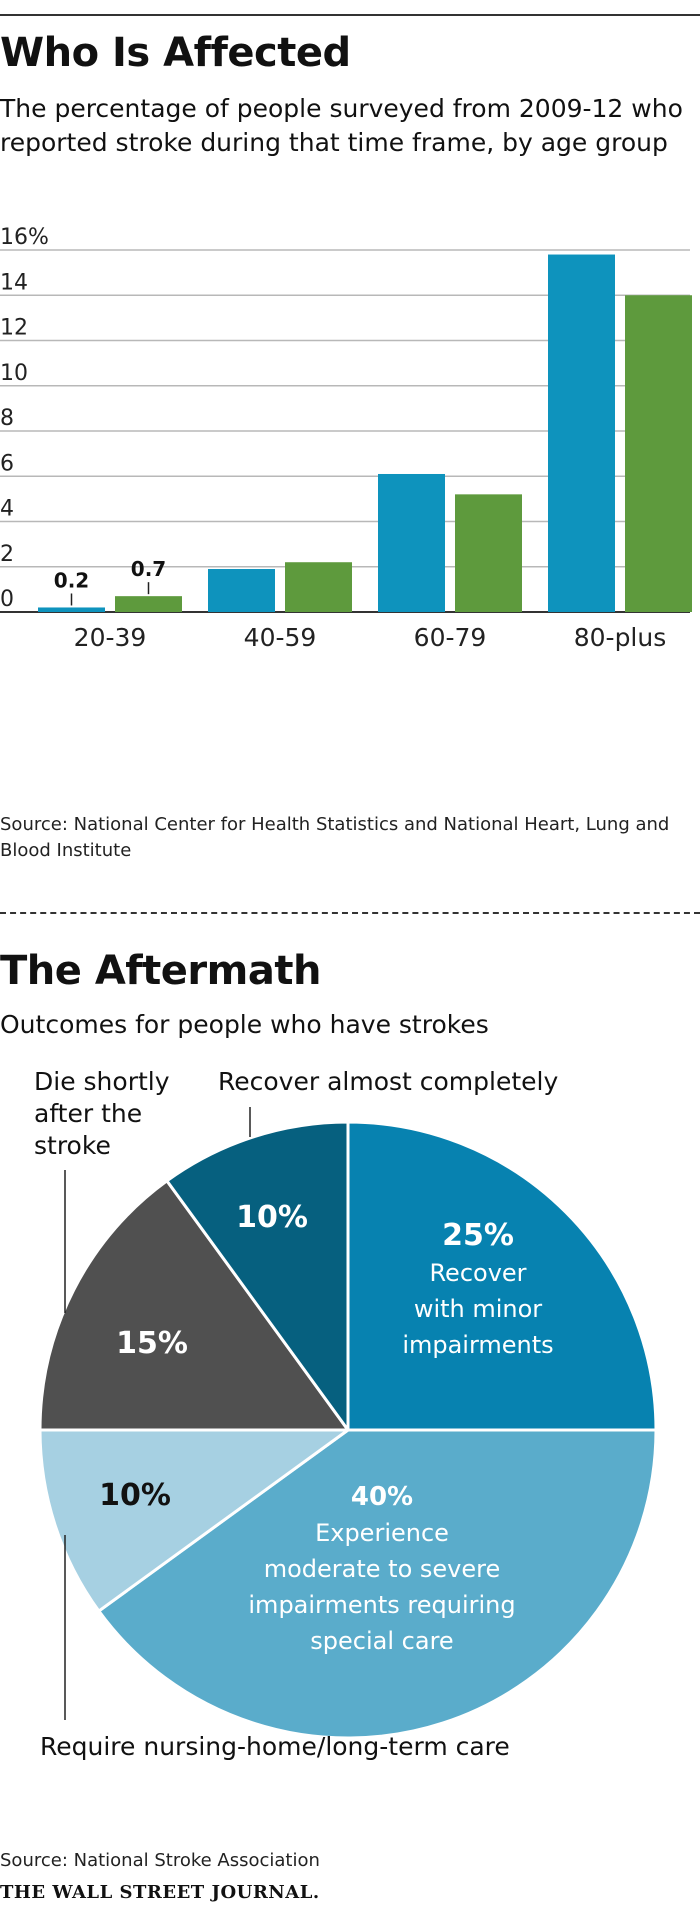 This screenshot has height=1910, width=700. What do you see at coordinates (24, 237) in the screenshot?
I see `y-tick-label: 16%` at bounding box center [24, 237].